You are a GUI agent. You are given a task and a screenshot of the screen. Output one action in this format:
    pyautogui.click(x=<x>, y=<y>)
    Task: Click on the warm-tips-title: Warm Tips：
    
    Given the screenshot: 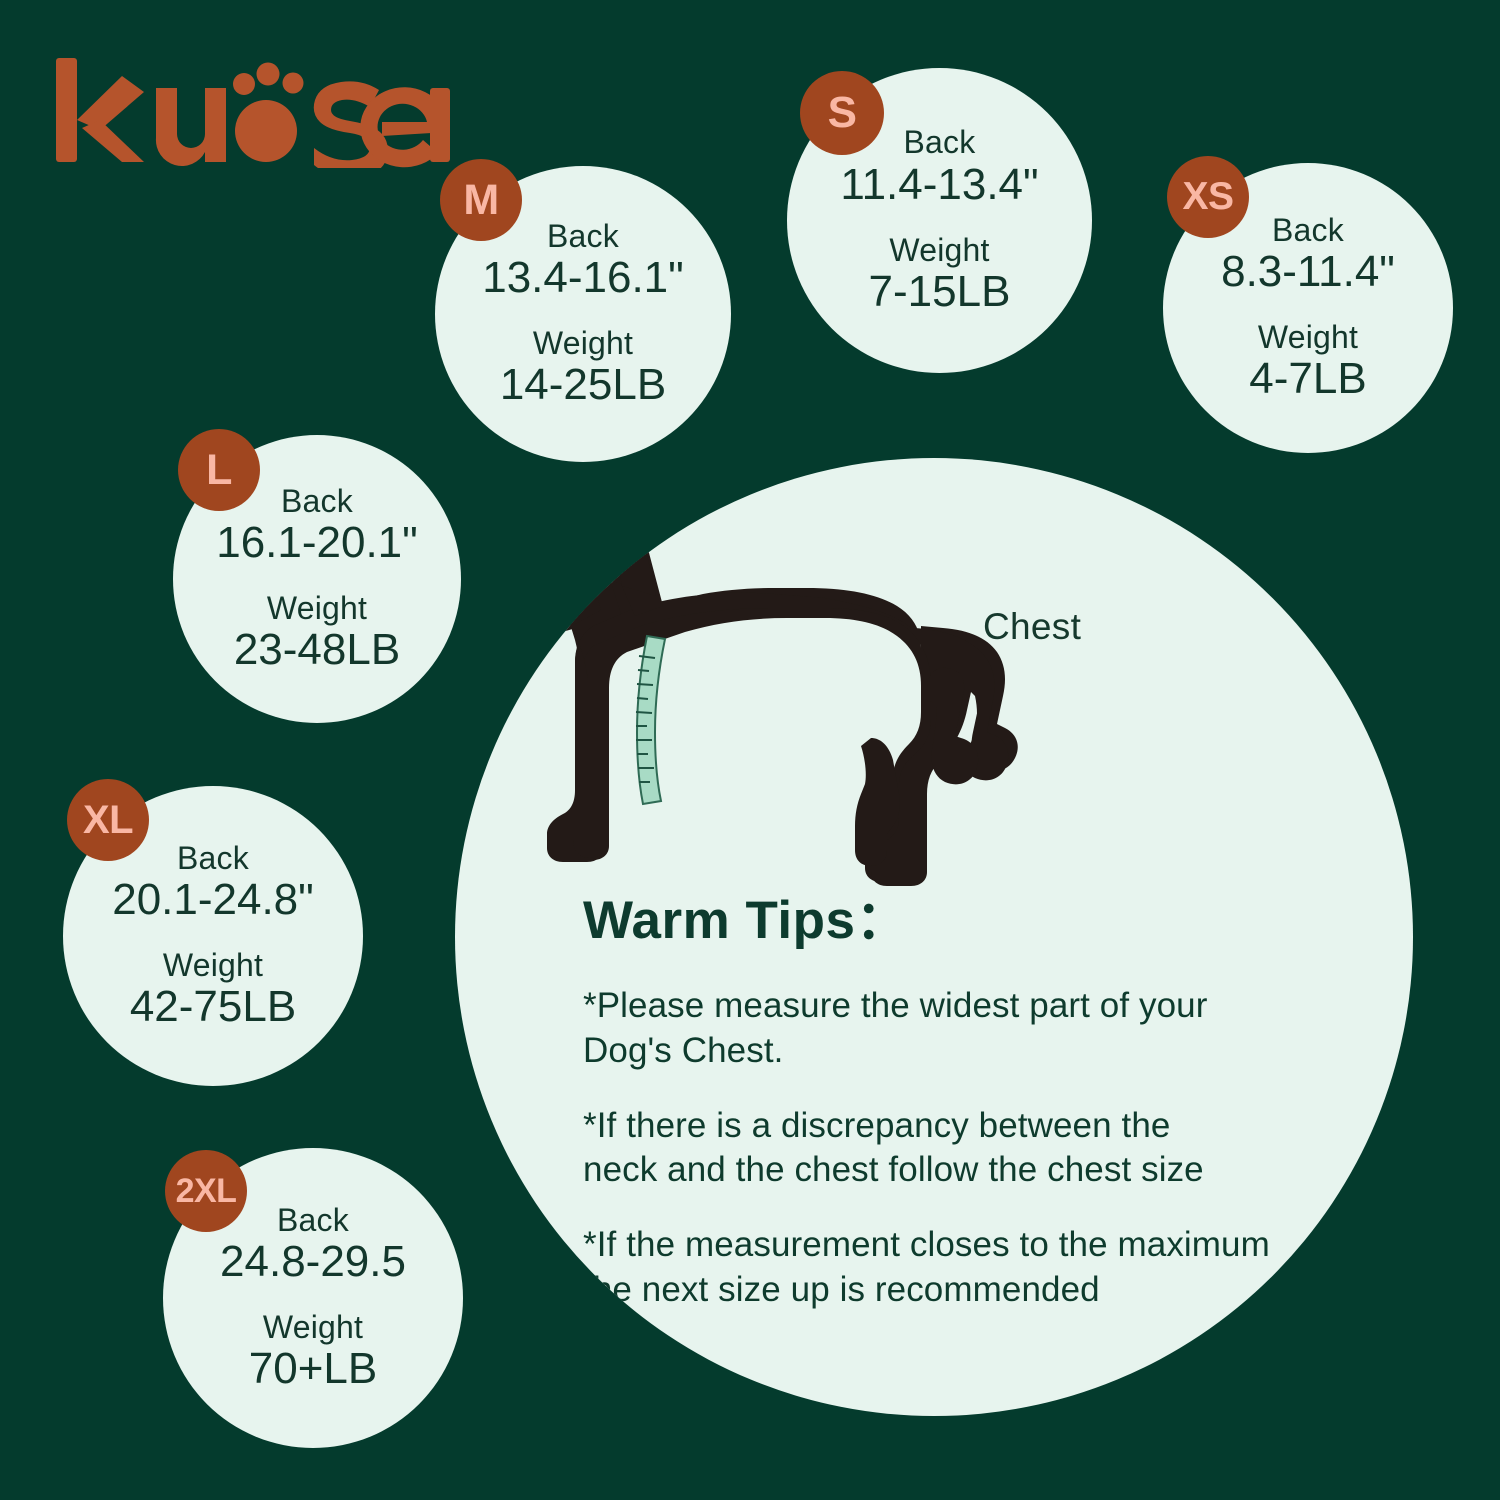 What is the action you would take?
    pyautogui.click(x=746, y=920)
    